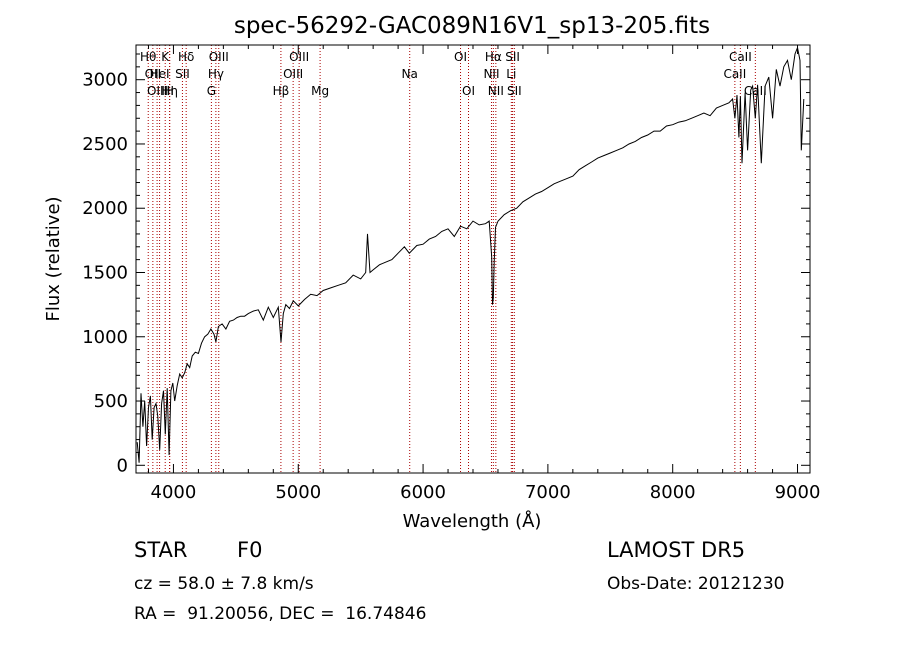 This screenshot has width=900, height=649. What do you see at coordinates (798, 492) in the screenshot?
I see `x-tick-label: 9000` at bounding box center [798, 492].